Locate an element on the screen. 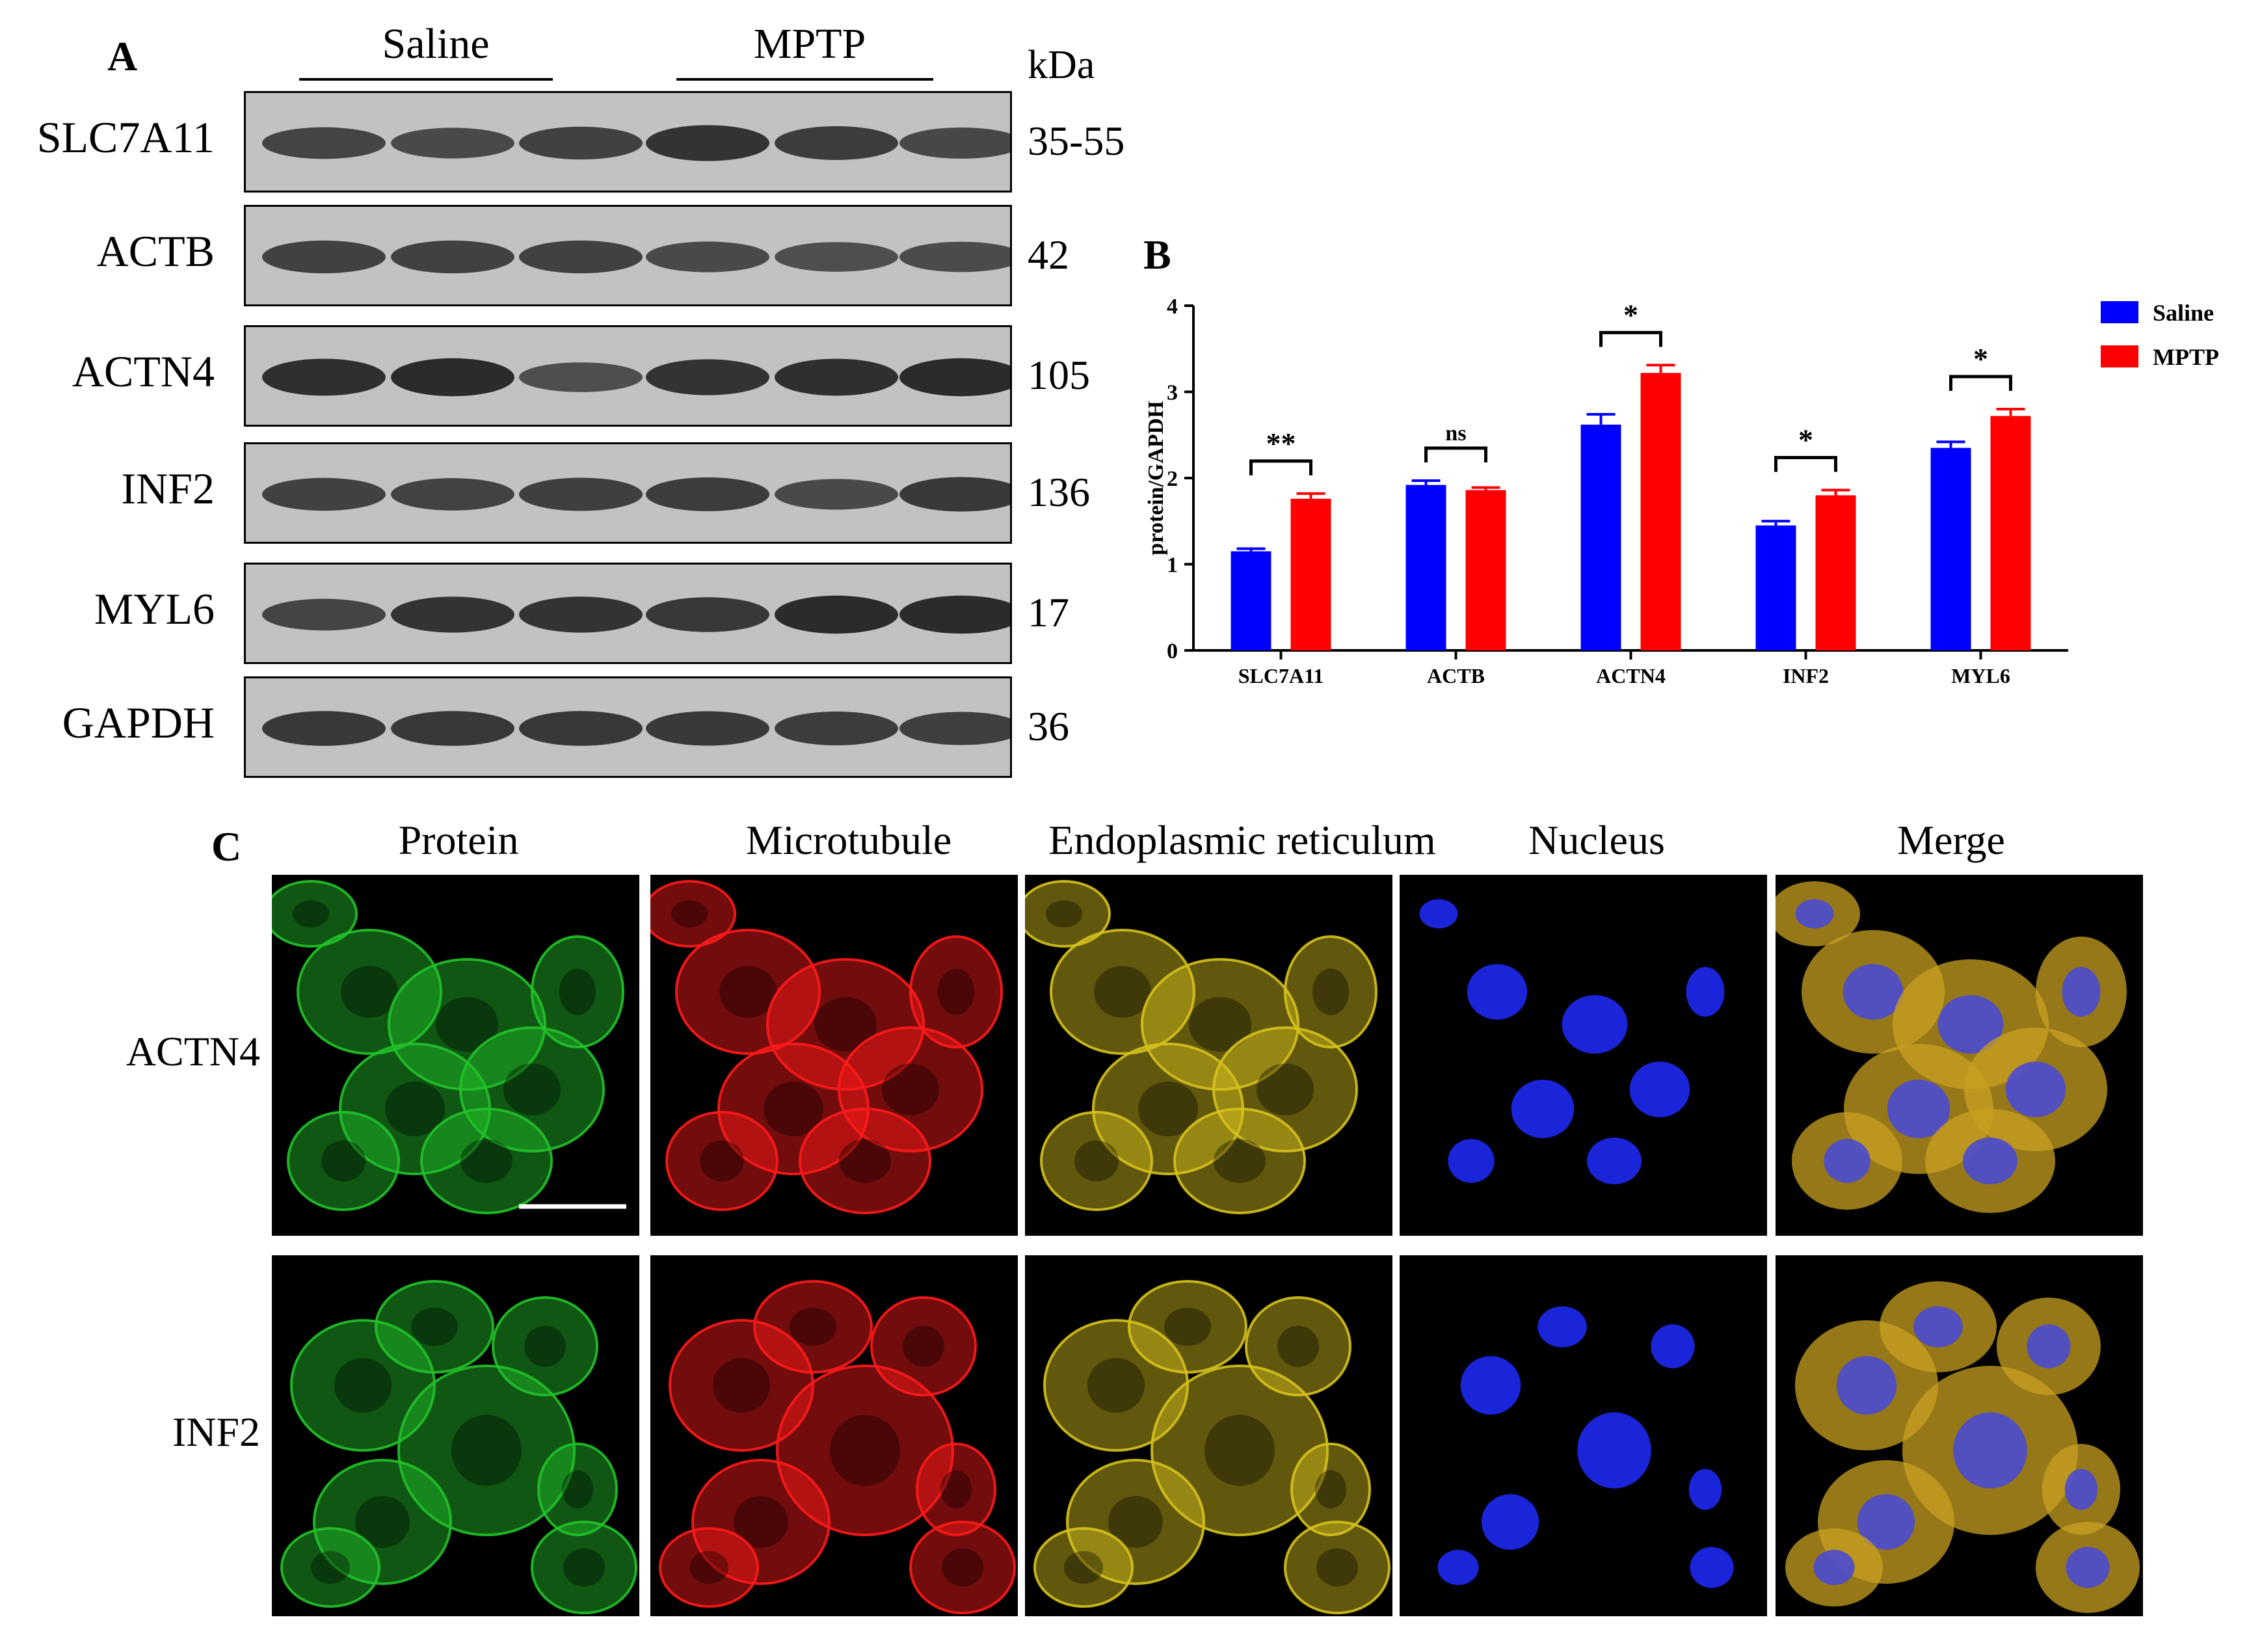 This screenshot has width=2262, height=1652. blot-protein-label: SLC7A11 is located at coordinates (125, 137).